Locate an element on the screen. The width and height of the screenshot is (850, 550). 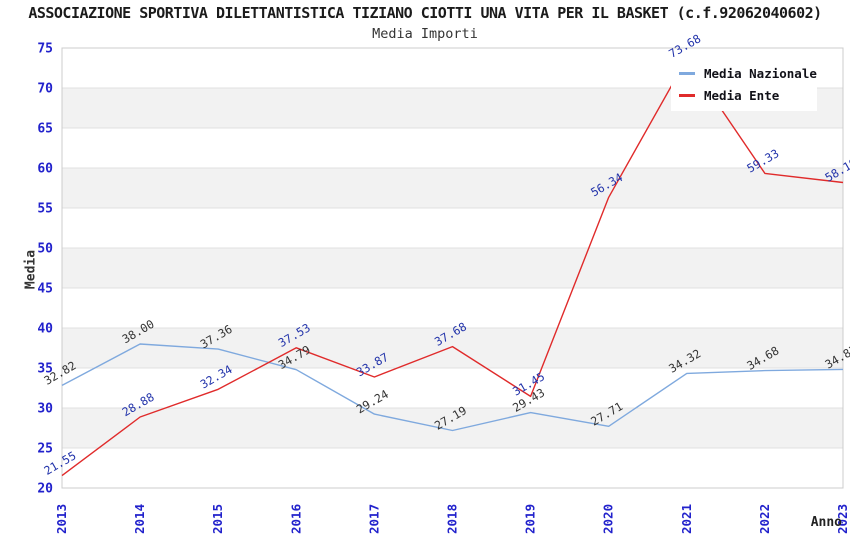
x-tick-label: 2015 is located at coordinates (217, 519).